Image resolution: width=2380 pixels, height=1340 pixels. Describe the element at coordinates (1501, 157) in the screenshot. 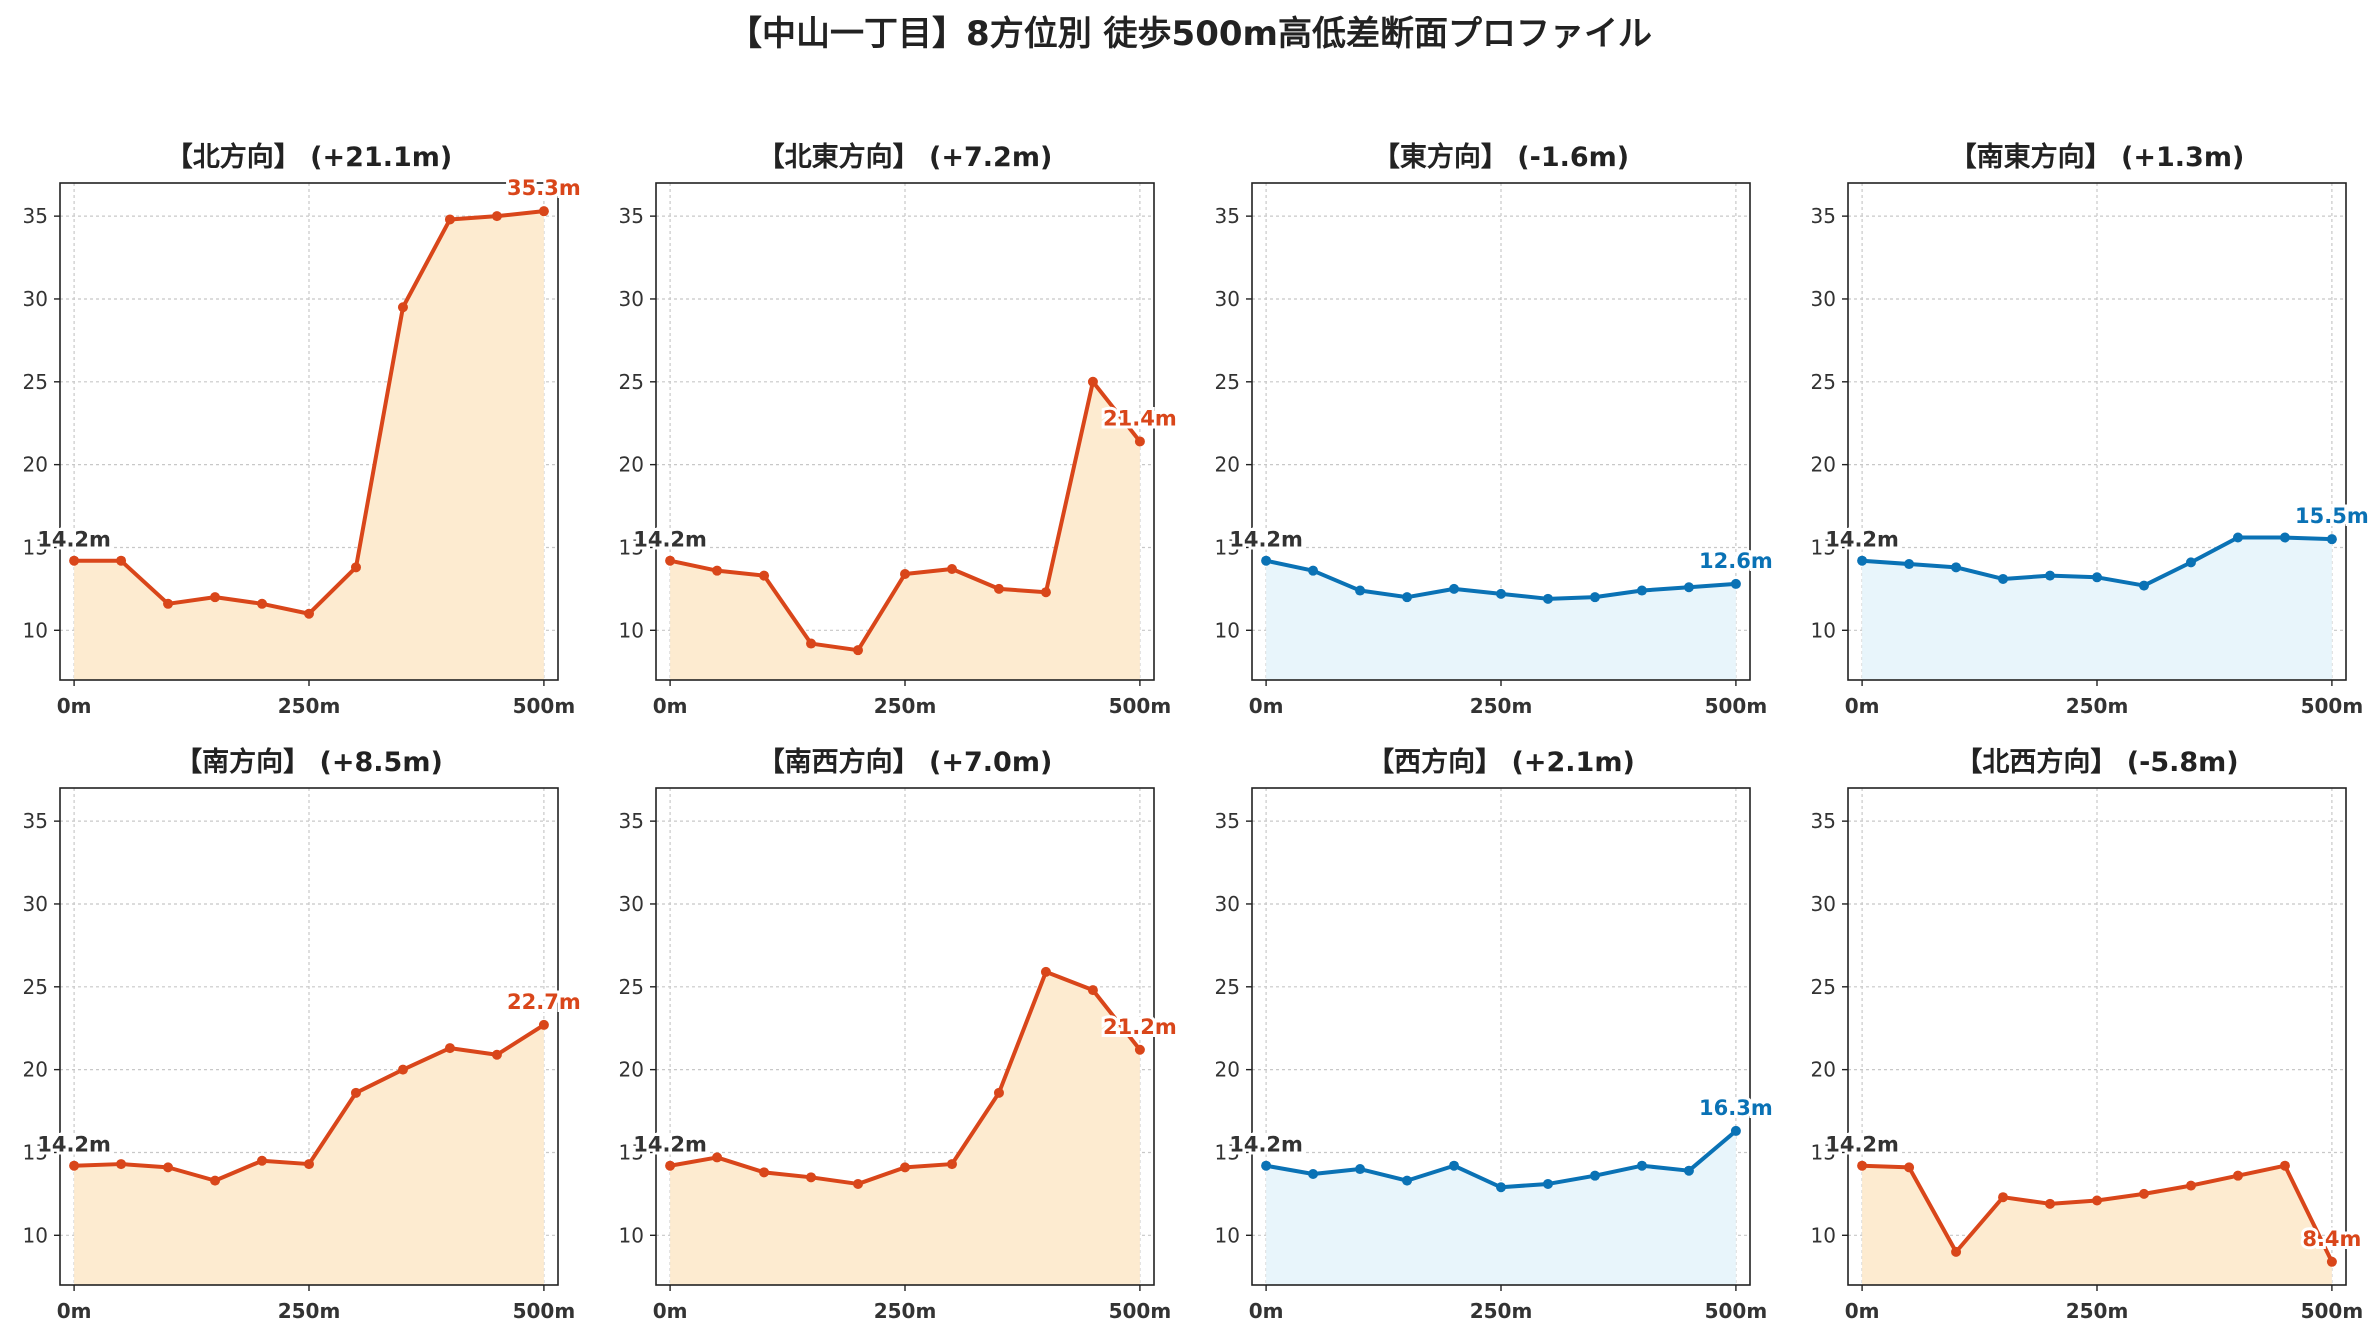

I see `panel-title: 【東方向】 (-1.6m)` at that location.